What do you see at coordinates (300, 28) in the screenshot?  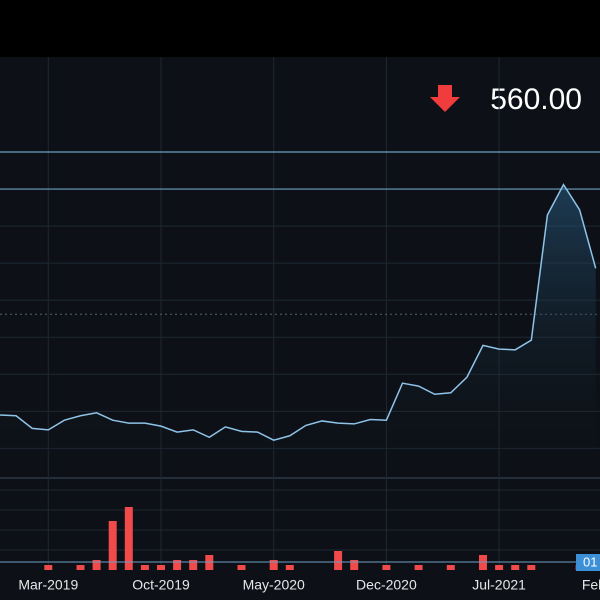 I see `status-bar` at bounding box center [300, 28].